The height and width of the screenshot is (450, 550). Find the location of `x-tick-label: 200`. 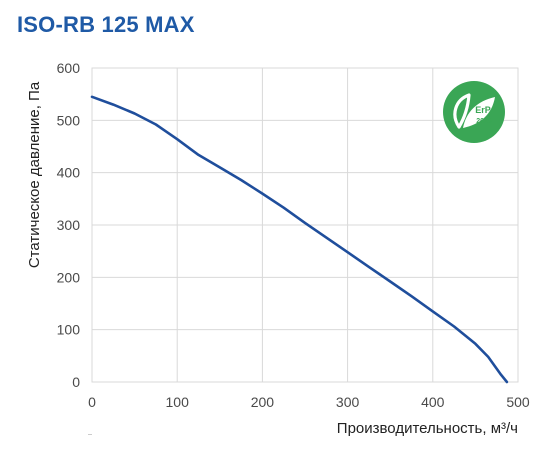

x-tick-label: 200 is located at coordinates (263, 402).